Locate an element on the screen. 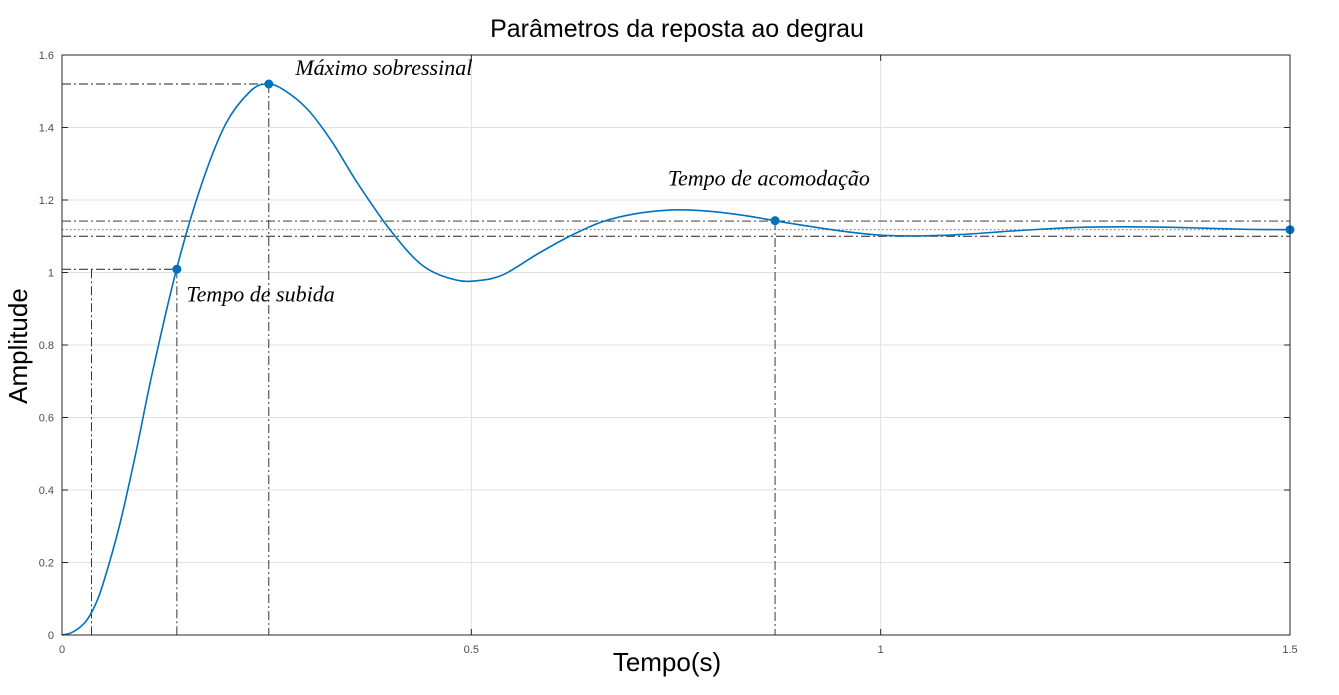 This screenshot has width=1339, height=695. x-tick-label: 1 is located at coordinates (881, 650).